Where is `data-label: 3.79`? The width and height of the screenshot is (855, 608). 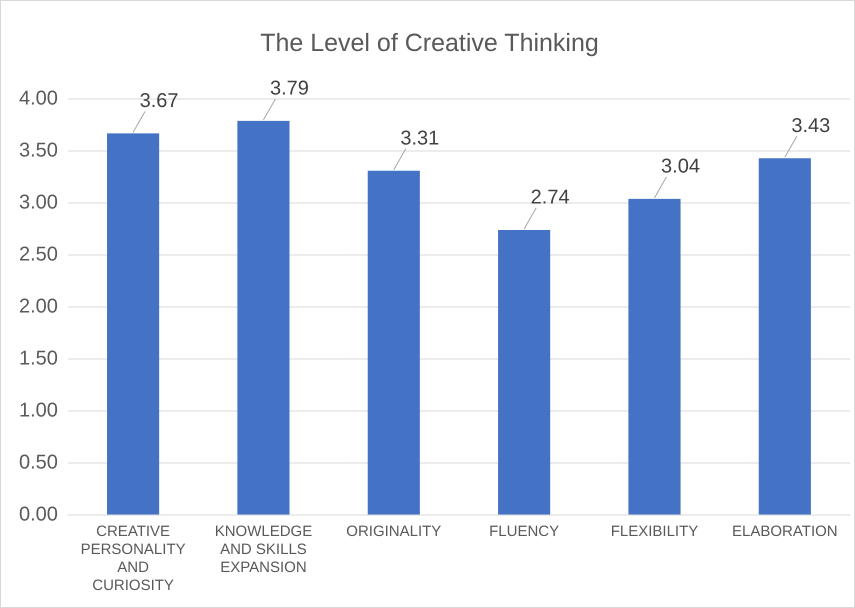
data-label: 3.79 is located at coordinates (289, 88).